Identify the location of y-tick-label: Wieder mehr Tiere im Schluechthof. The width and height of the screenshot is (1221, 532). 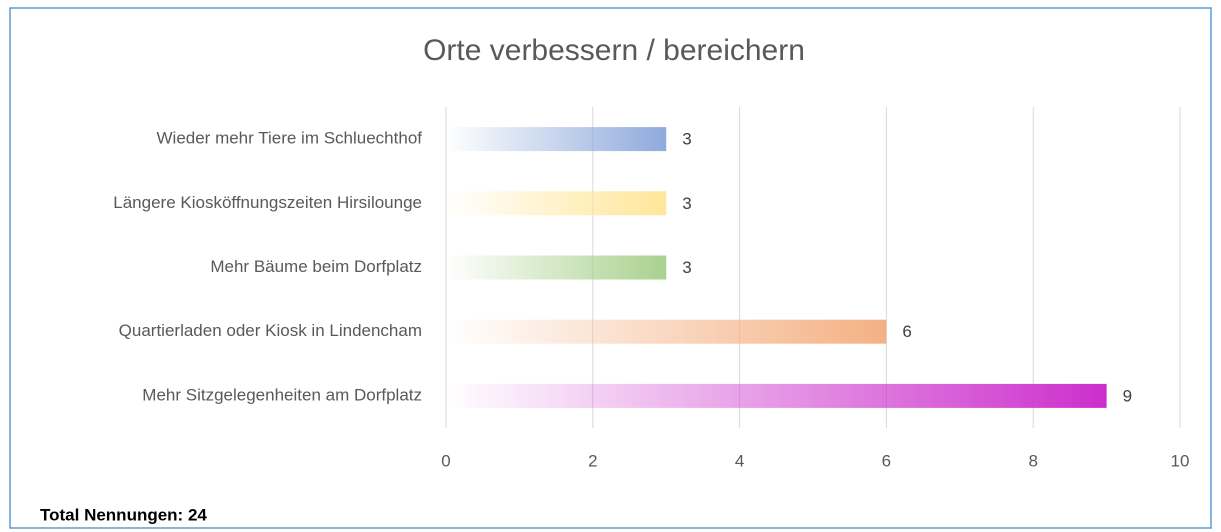
(290, 138).